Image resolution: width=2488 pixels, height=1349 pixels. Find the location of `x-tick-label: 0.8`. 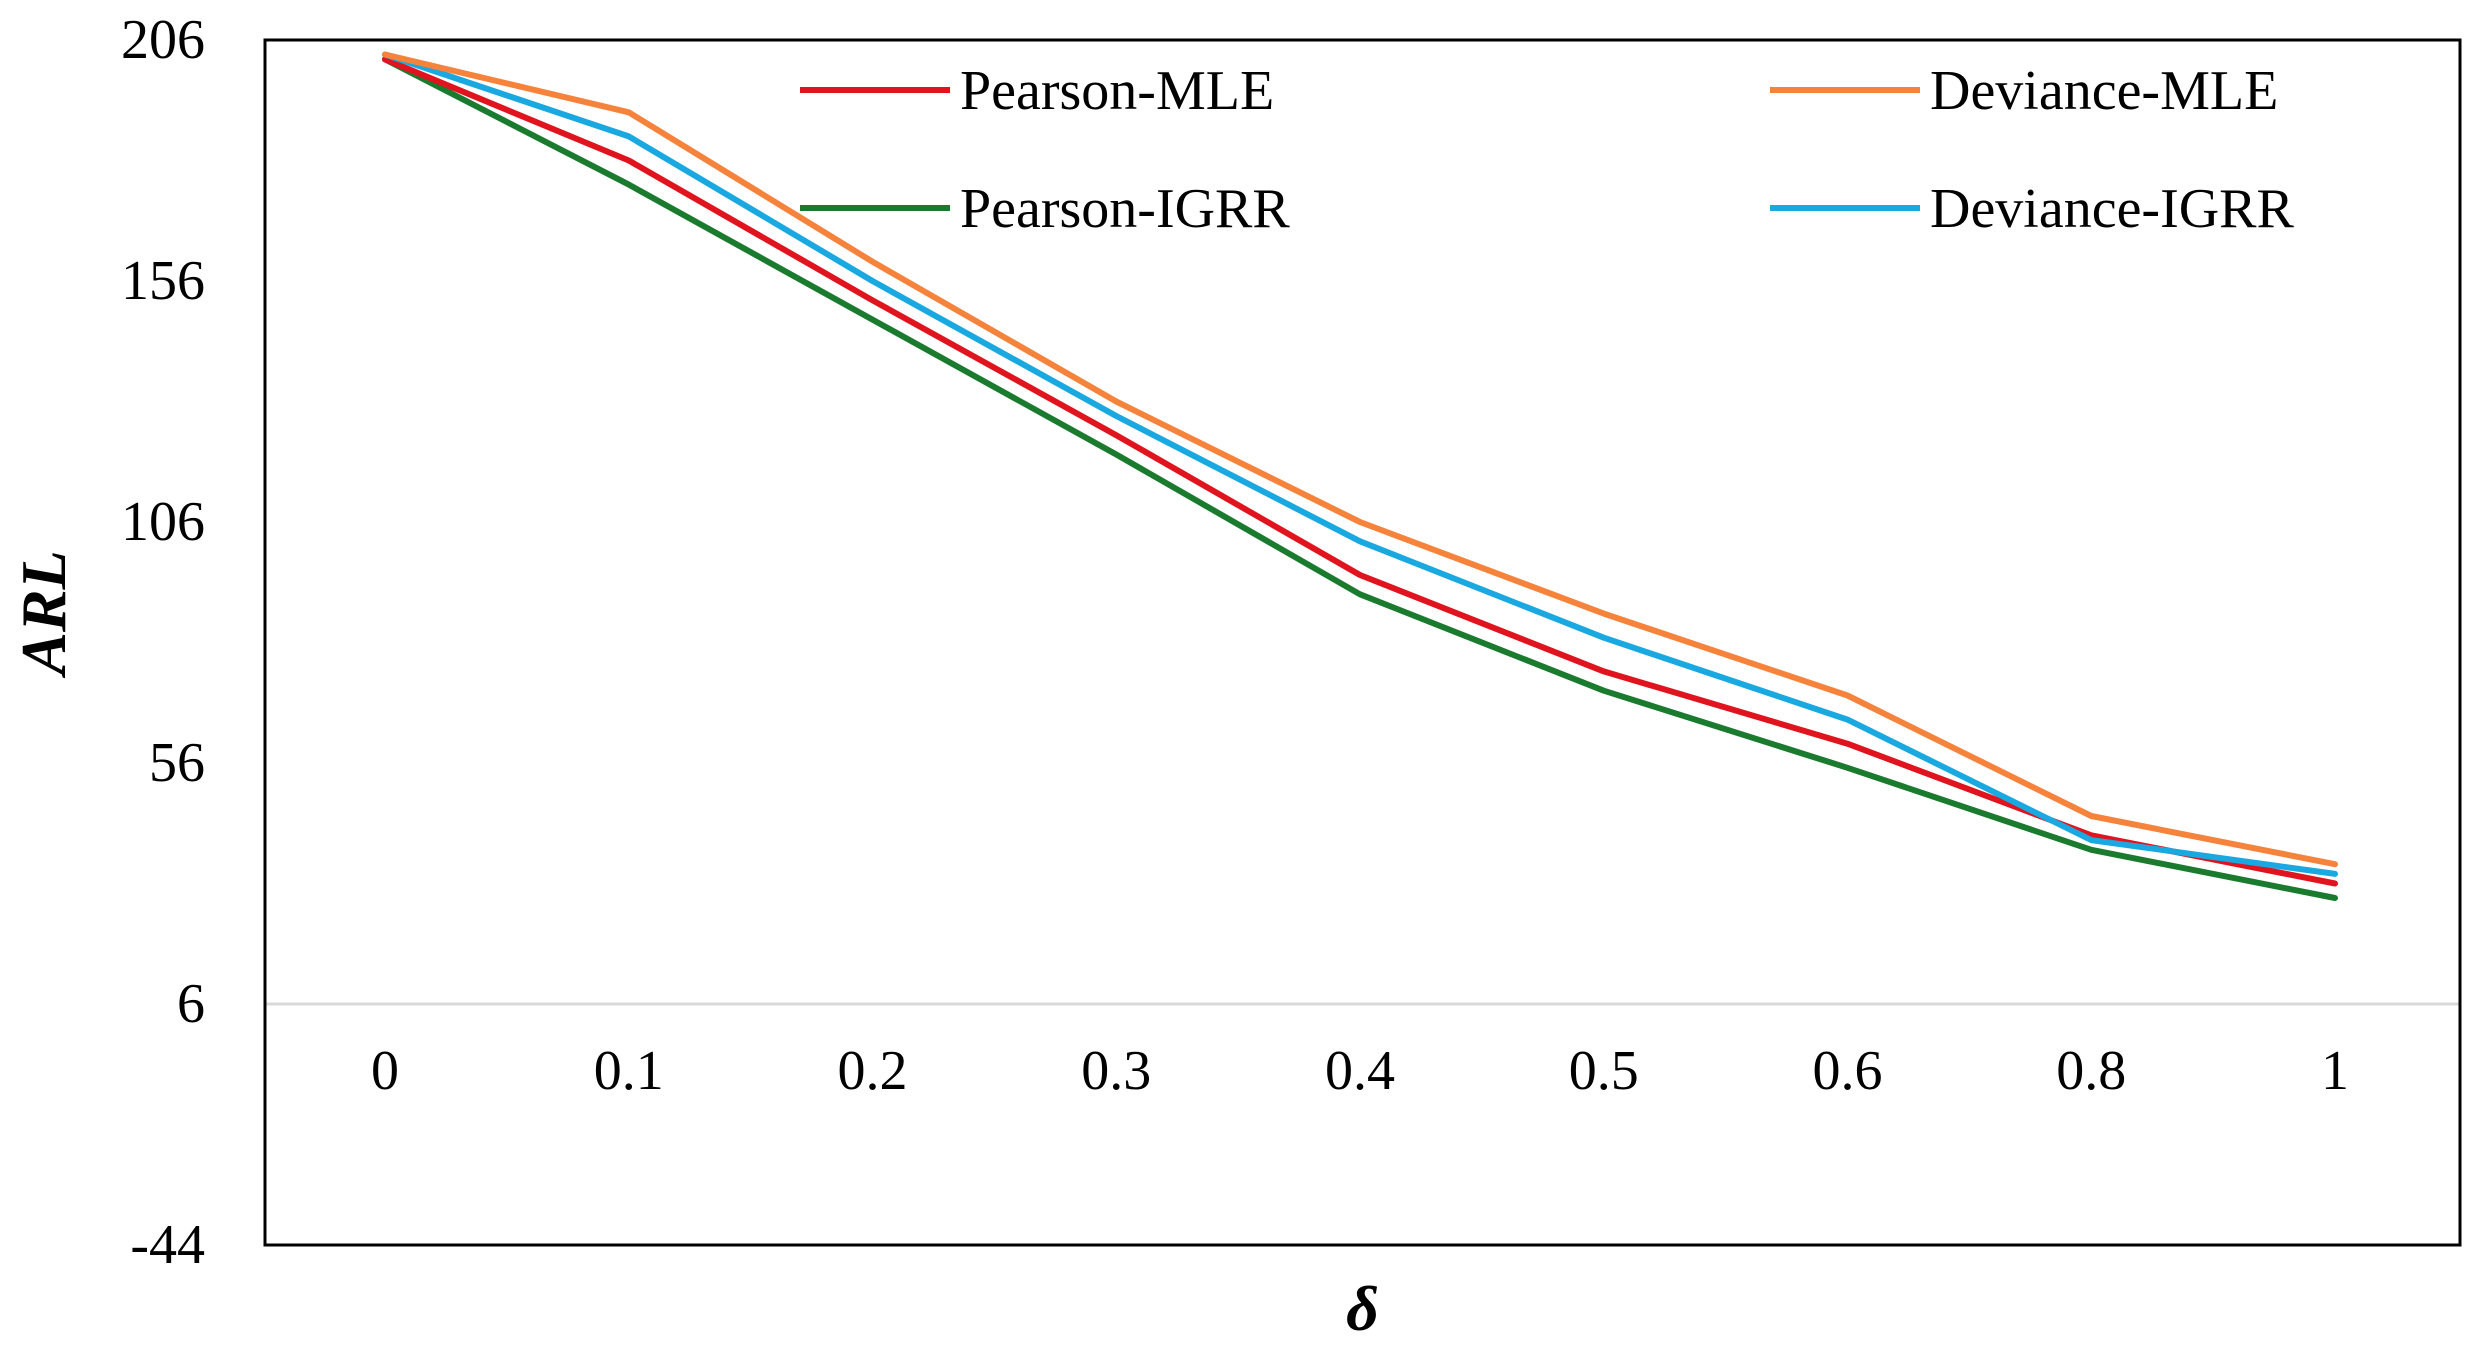

x-tick-label: 0.8 is located at coordinates (2091, 1071).